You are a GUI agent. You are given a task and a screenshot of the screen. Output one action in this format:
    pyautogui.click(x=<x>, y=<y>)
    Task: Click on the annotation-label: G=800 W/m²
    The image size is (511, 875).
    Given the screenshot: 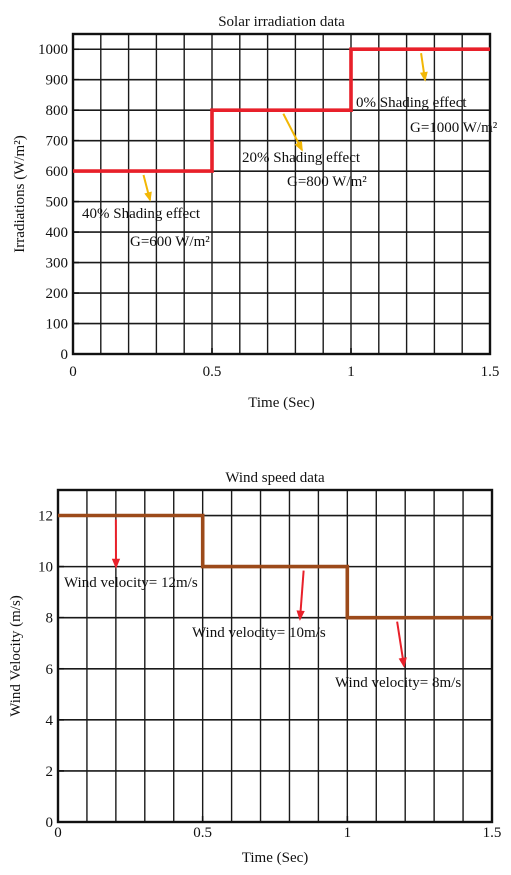 What is the action you would take?
    pyautogui.click(x=327, y=182)
    